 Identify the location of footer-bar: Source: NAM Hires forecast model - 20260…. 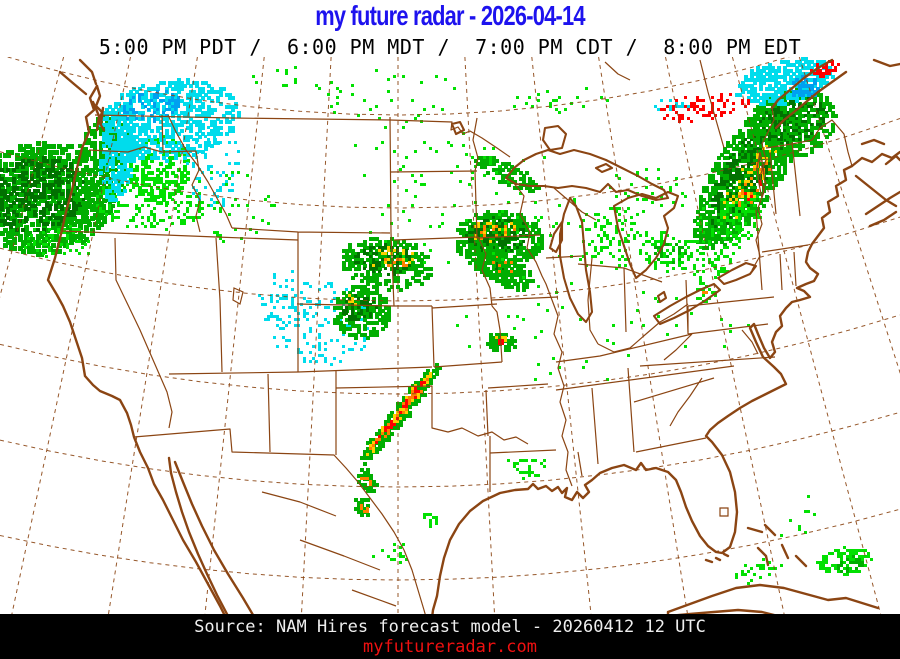
(450, 636).